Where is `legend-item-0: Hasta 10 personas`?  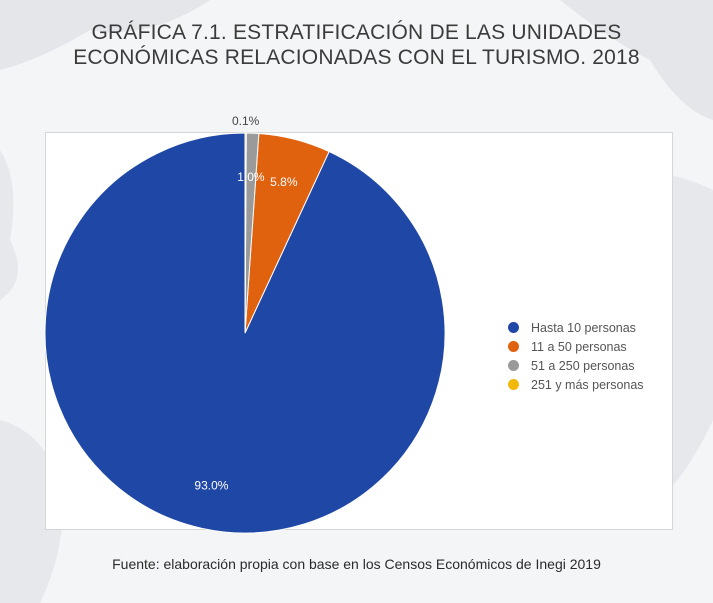
legend-item-0: Hasta 10 personas is located at coordinates (576, 327).